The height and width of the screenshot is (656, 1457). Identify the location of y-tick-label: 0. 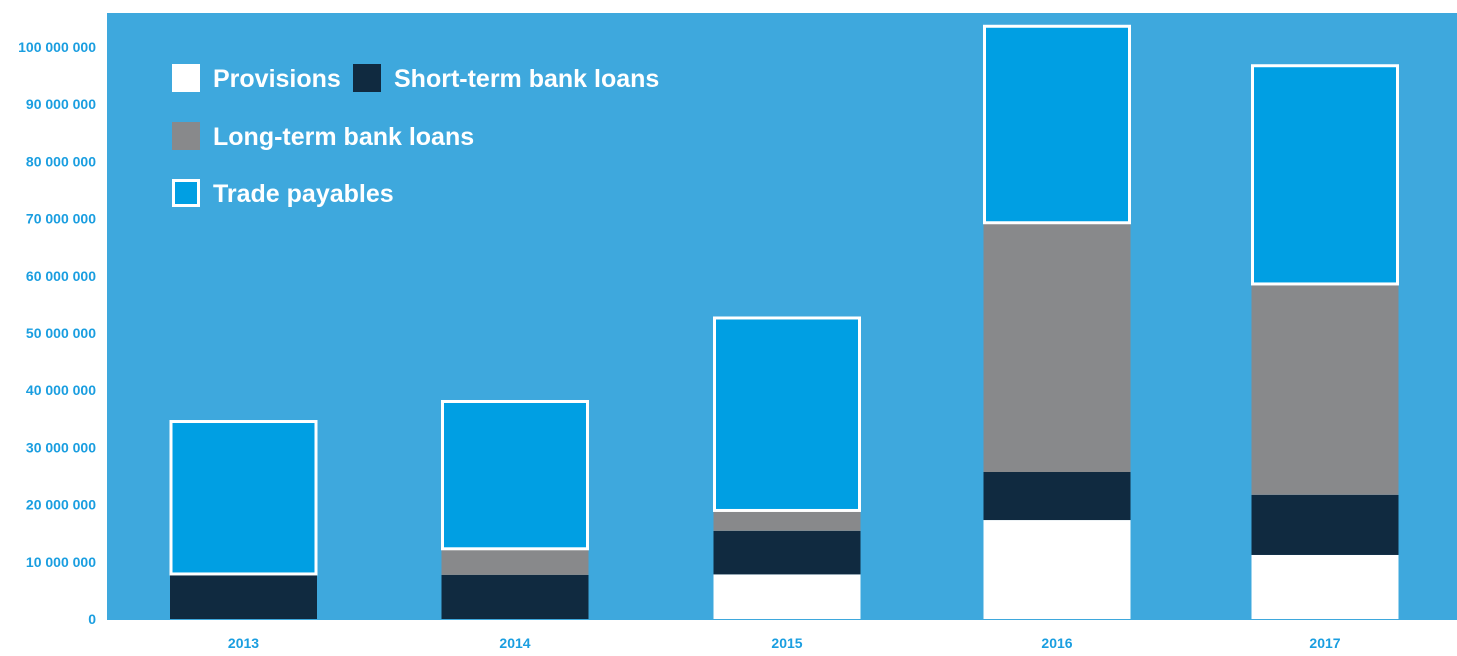
(92, 619).